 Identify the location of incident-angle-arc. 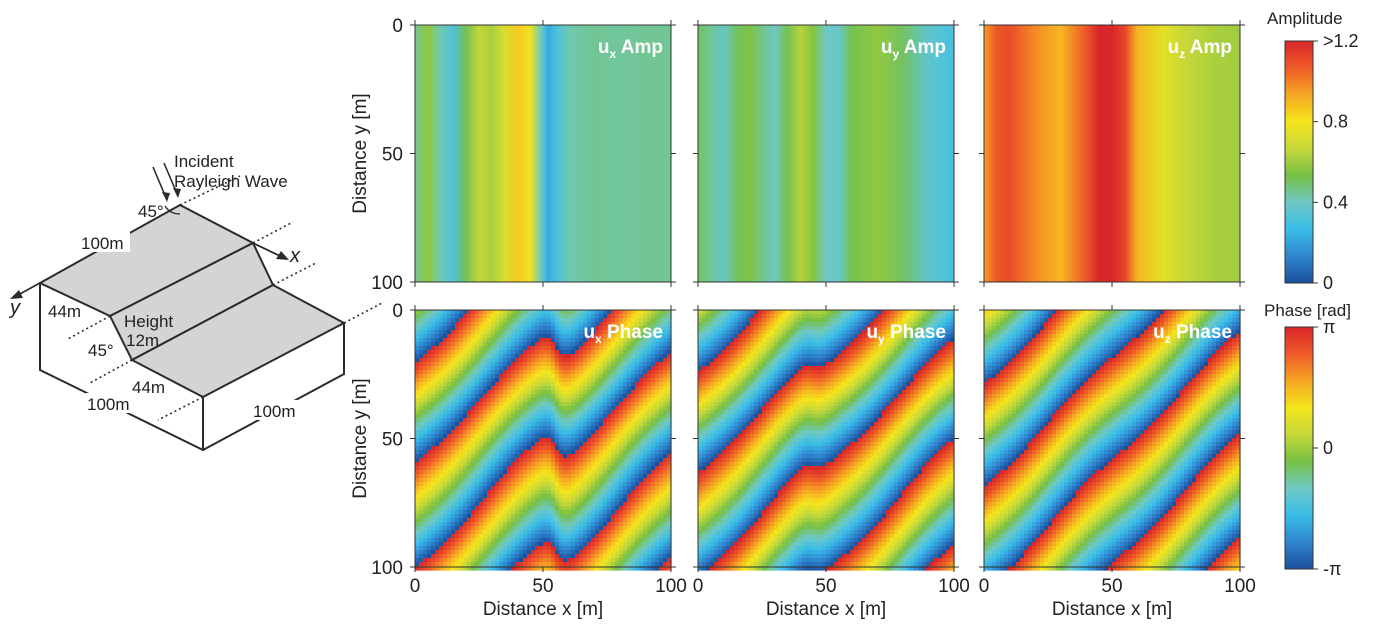
(172, 210).